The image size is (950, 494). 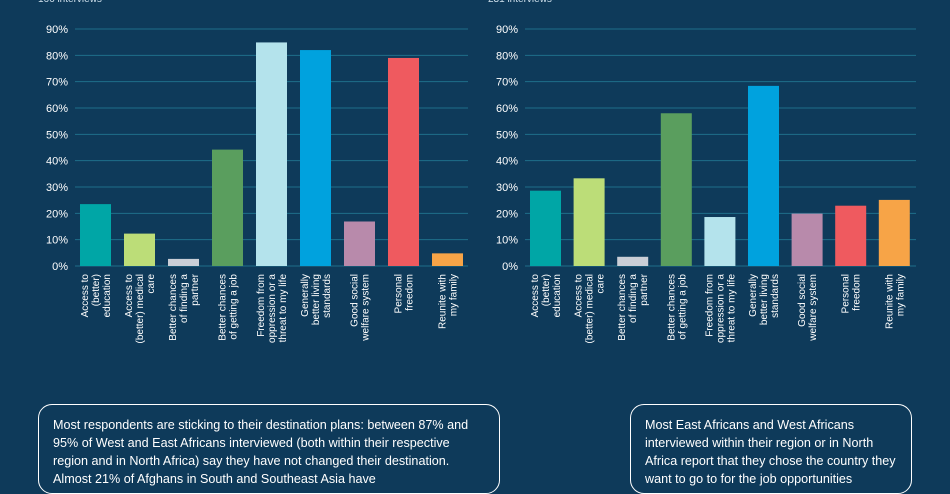 I want to click on right-category-label: Better chancesof finding apartner, so click(x=633, y=306).